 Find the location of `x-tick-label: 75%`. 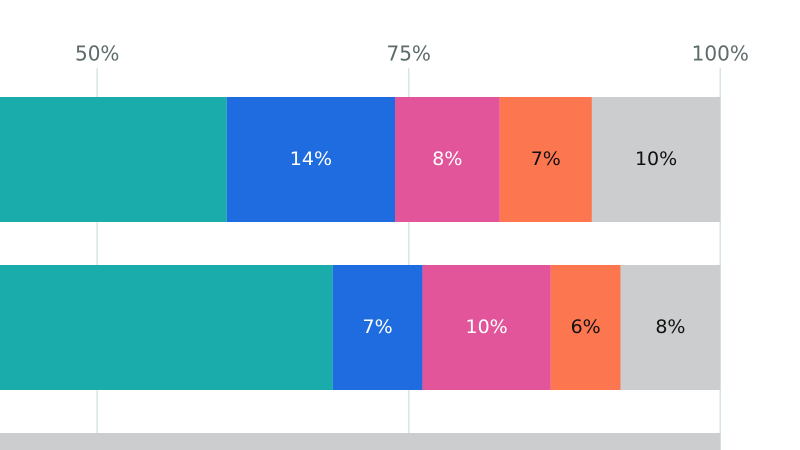

x-tick-label: 75% is located at coordinates (408, 54).